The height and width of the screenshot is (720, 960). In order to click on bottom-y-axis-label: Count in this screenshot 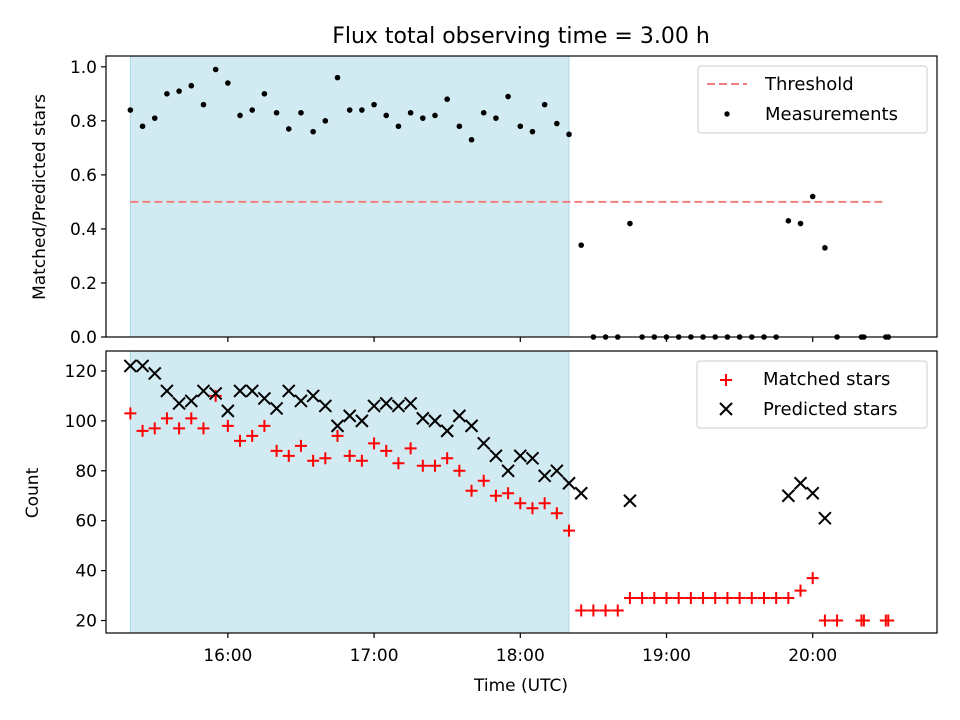, I will do `click(33, 492)`.